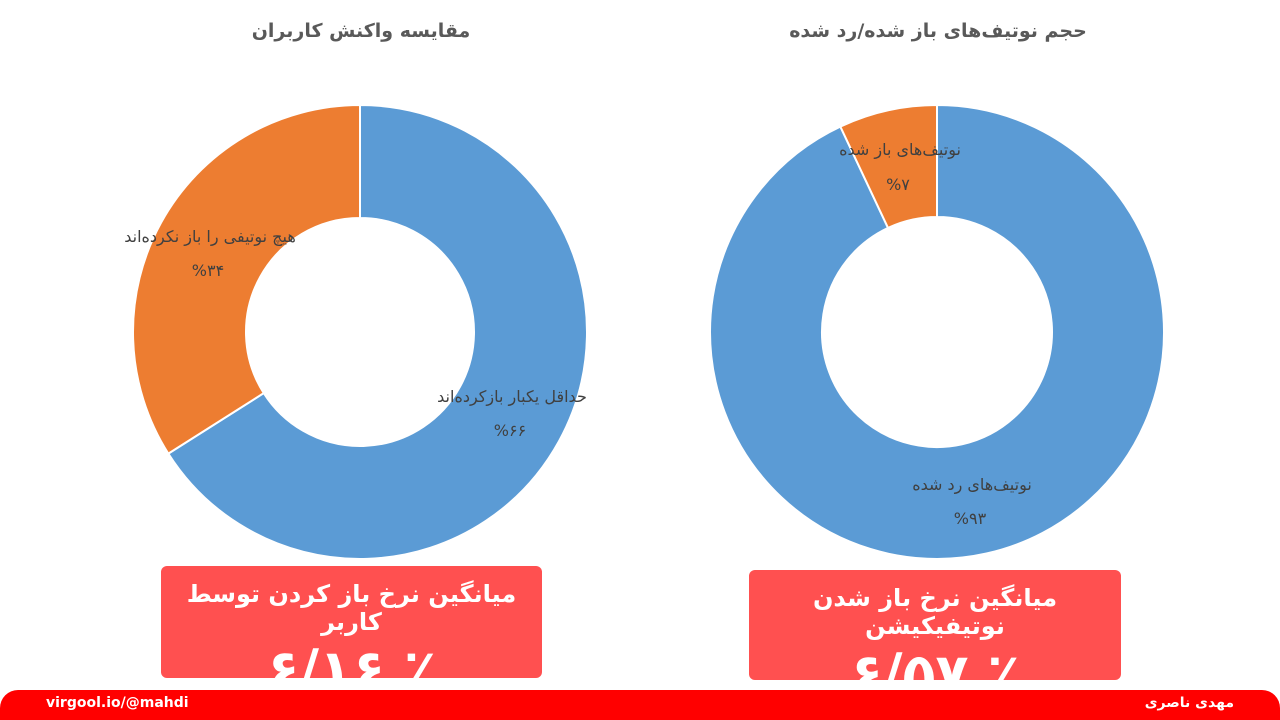 Image resolution: width=1280 pixels, height=720 pixels. Describe the element at coordinates (208, 270) in the screenshot. I see `donut1-slice-2-value: %۳۴` at that location.